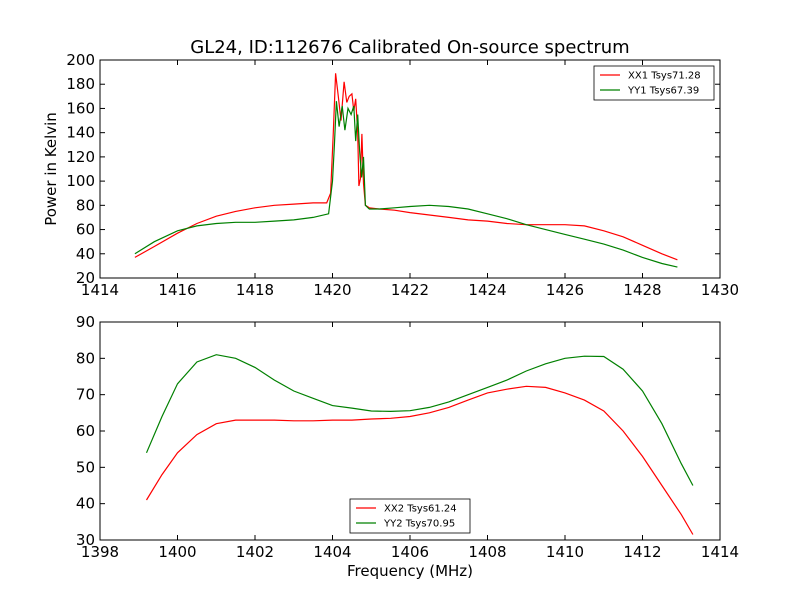 Image resolution: width=800 pixels, height=600 pixels. I want to click on legend-label: XX2 Tsys61.24, so click(420, 509).